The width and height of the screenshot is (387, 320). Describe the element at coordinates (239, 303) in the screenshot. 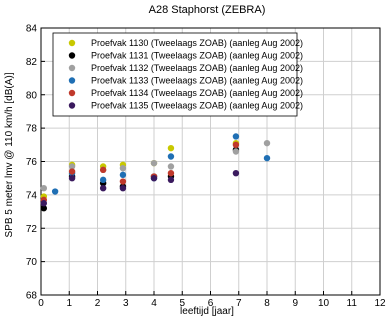

I see `x-tick-label: 7` at that location.